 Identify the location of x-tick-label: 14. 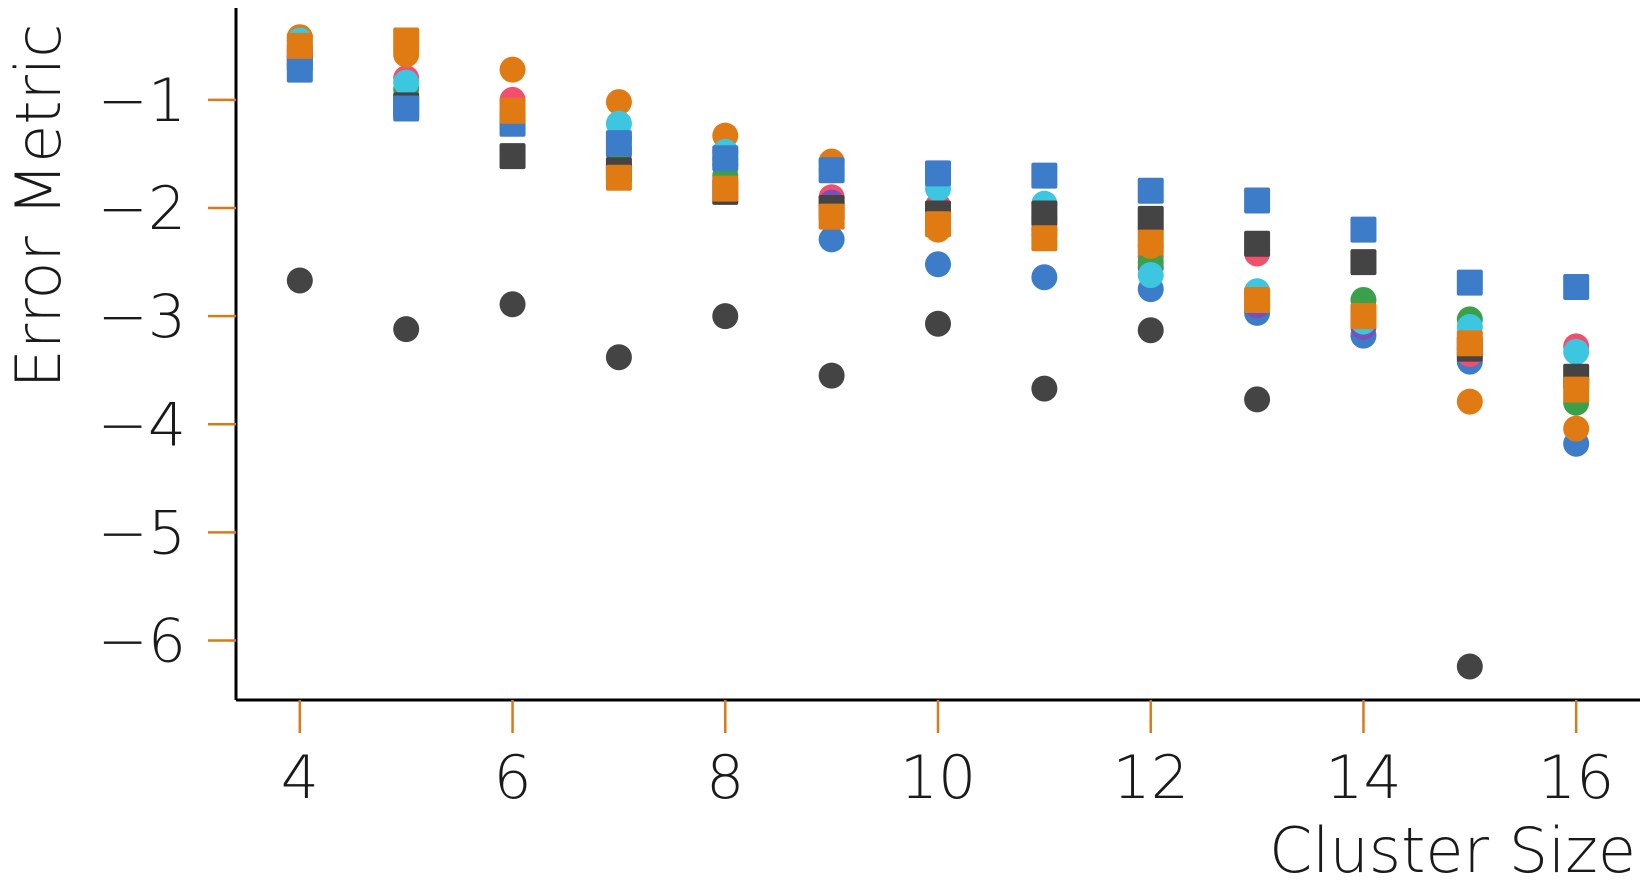
(1363, 778).